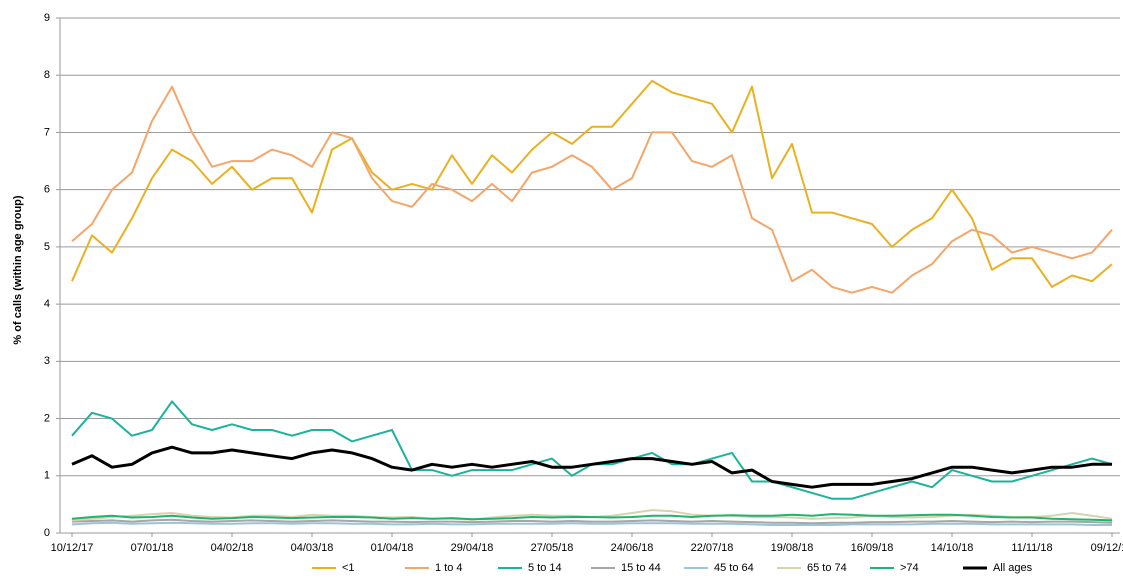 The height and width of the screenshot is (579, 1123). Describe the element at coordinates (827, 568) in the screenshot. I see `legend-label: 65 to 74` at that location.